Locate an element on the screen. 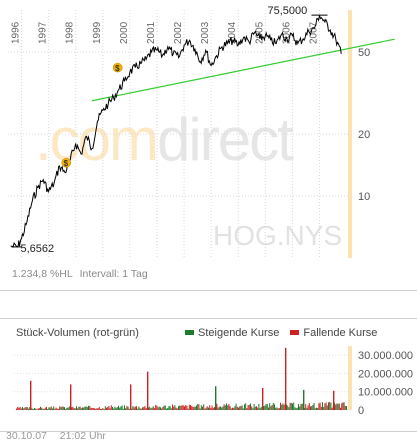  volume-title: Stück-Volumen (rot-grün) is located at coordinates (77, 333).